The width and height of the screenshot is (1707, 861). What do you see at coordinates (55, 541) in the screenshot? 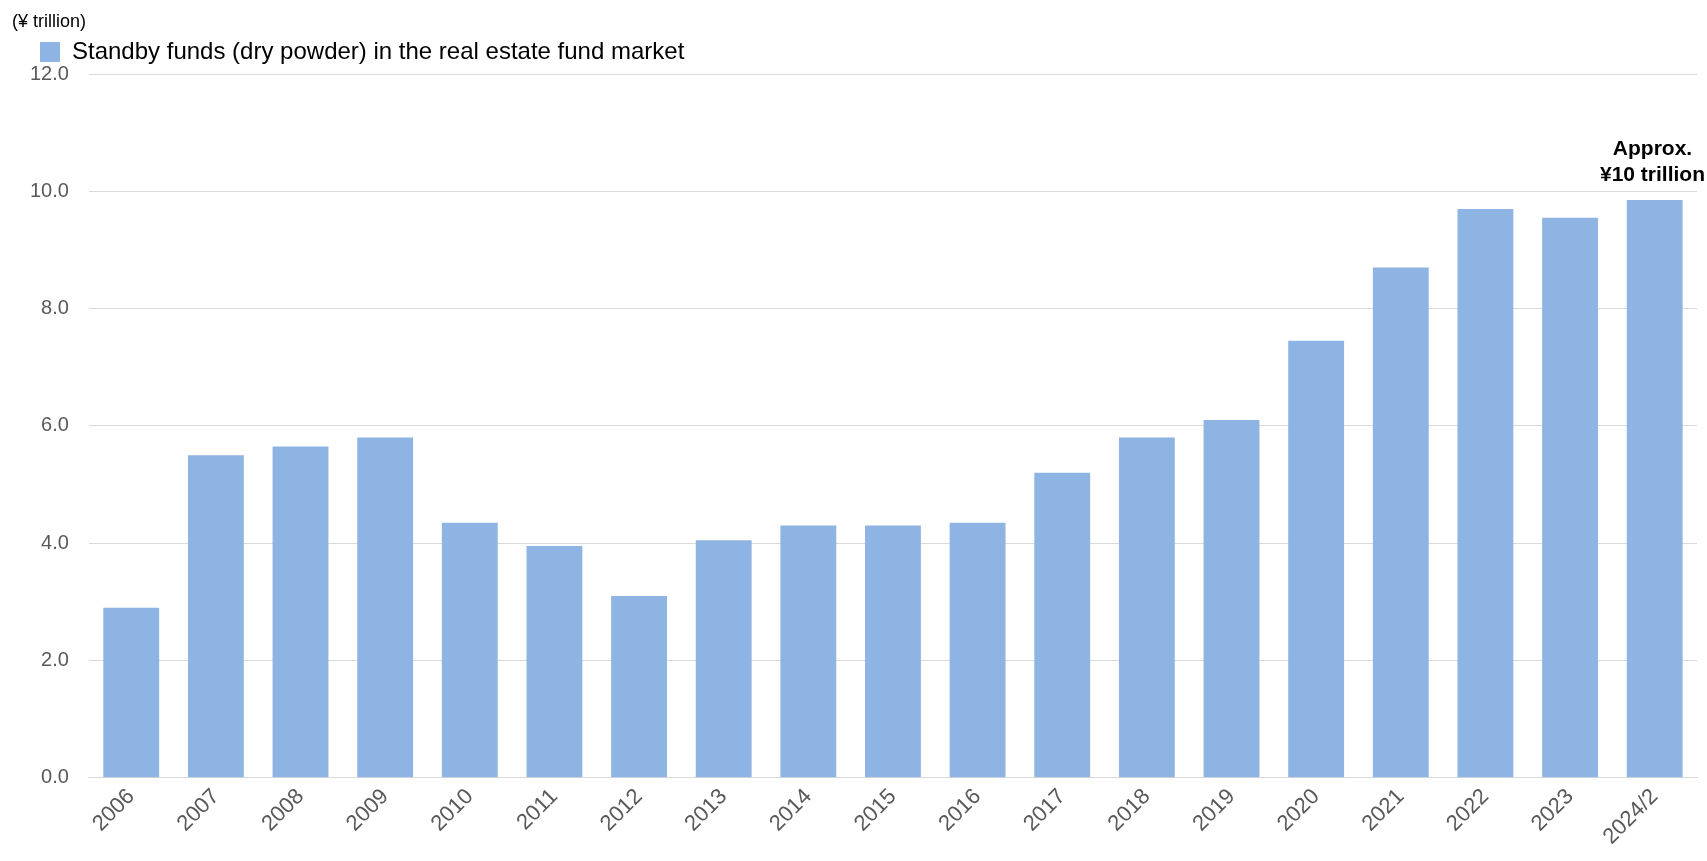
I see `y-tick-label: 4.0` at bounding box center [55, 541].